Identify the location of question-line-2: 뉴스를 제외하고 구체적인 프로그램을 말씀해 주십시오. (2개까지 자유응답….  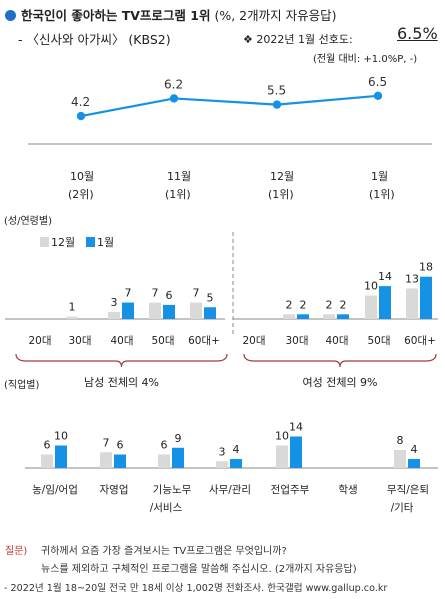
(199, 569).